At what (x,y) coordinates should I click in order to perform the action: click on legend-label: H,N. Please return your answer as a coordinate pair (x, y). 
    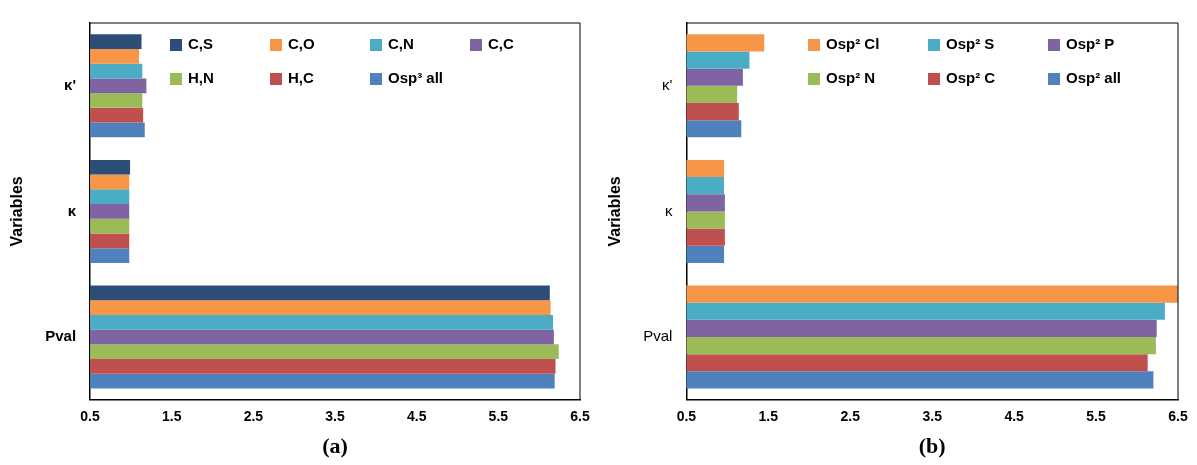
    Looking at the image, I should click on (201, 78).